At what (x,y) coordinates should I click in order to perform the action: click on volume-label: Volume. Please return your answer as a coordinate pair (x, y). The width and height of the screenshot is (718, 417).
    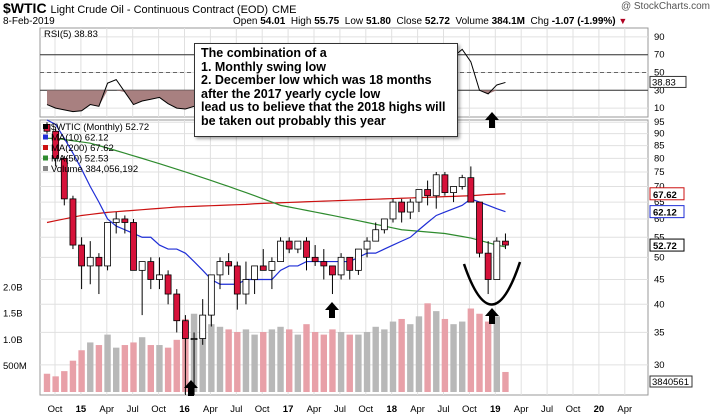
    Looking at the image, I should click on (472, 21).